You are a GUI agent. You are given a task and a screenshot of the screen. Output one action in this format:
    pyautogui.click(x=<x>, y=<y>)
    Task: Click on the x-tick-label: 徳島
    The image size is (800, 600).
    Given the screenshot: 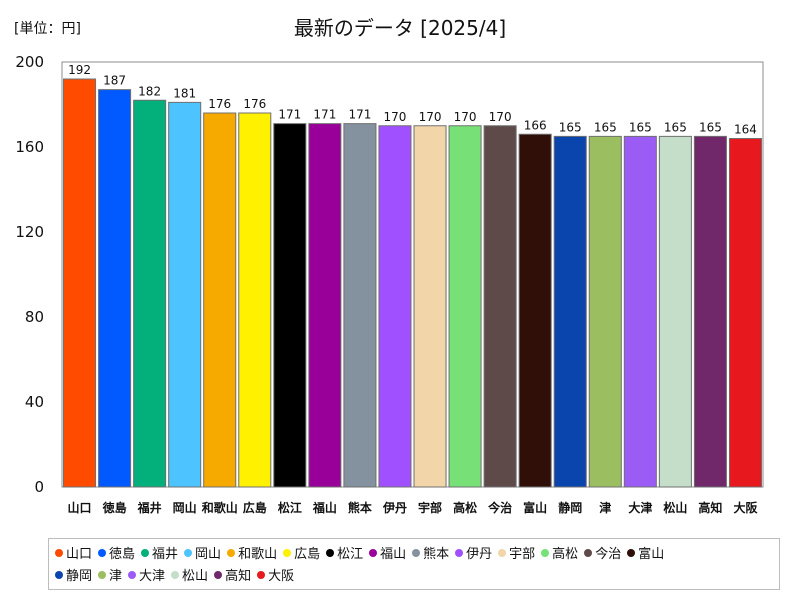 What is the action you would take?
    pyautogui.click(x=114, y=507)
    